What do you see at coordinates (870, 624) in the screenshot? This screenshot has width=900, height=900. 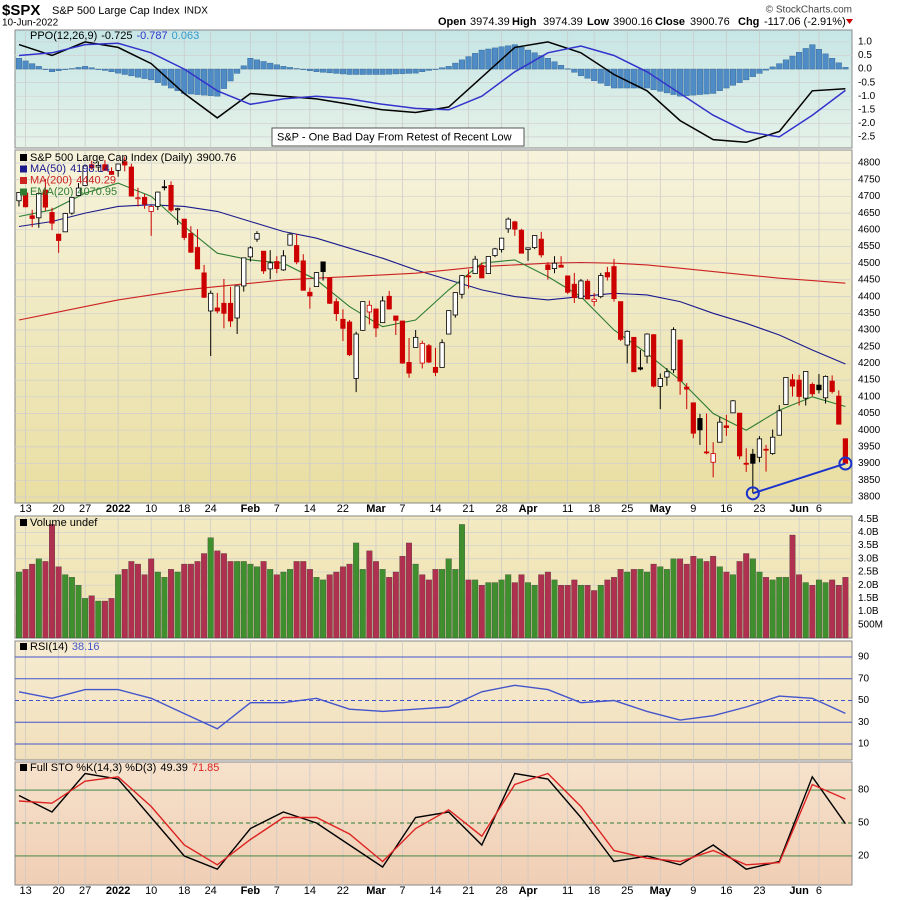 I see `y-tick-label: 500M` at bounding box center [870, 624].